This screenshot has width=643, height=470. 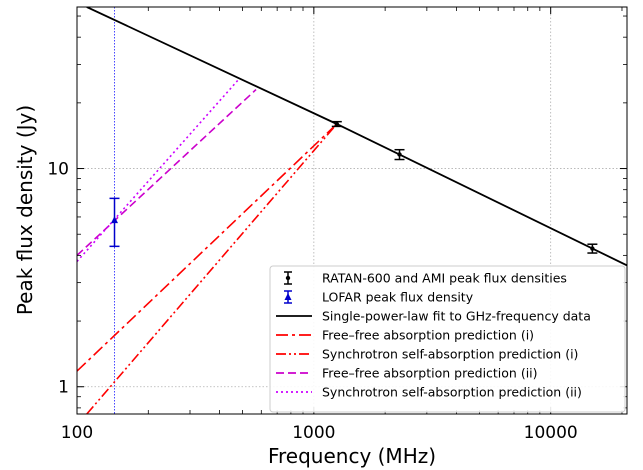 I want to click on legend-label: RATAN-600 and AMI peak flux densities, so click(x=444, y=278).